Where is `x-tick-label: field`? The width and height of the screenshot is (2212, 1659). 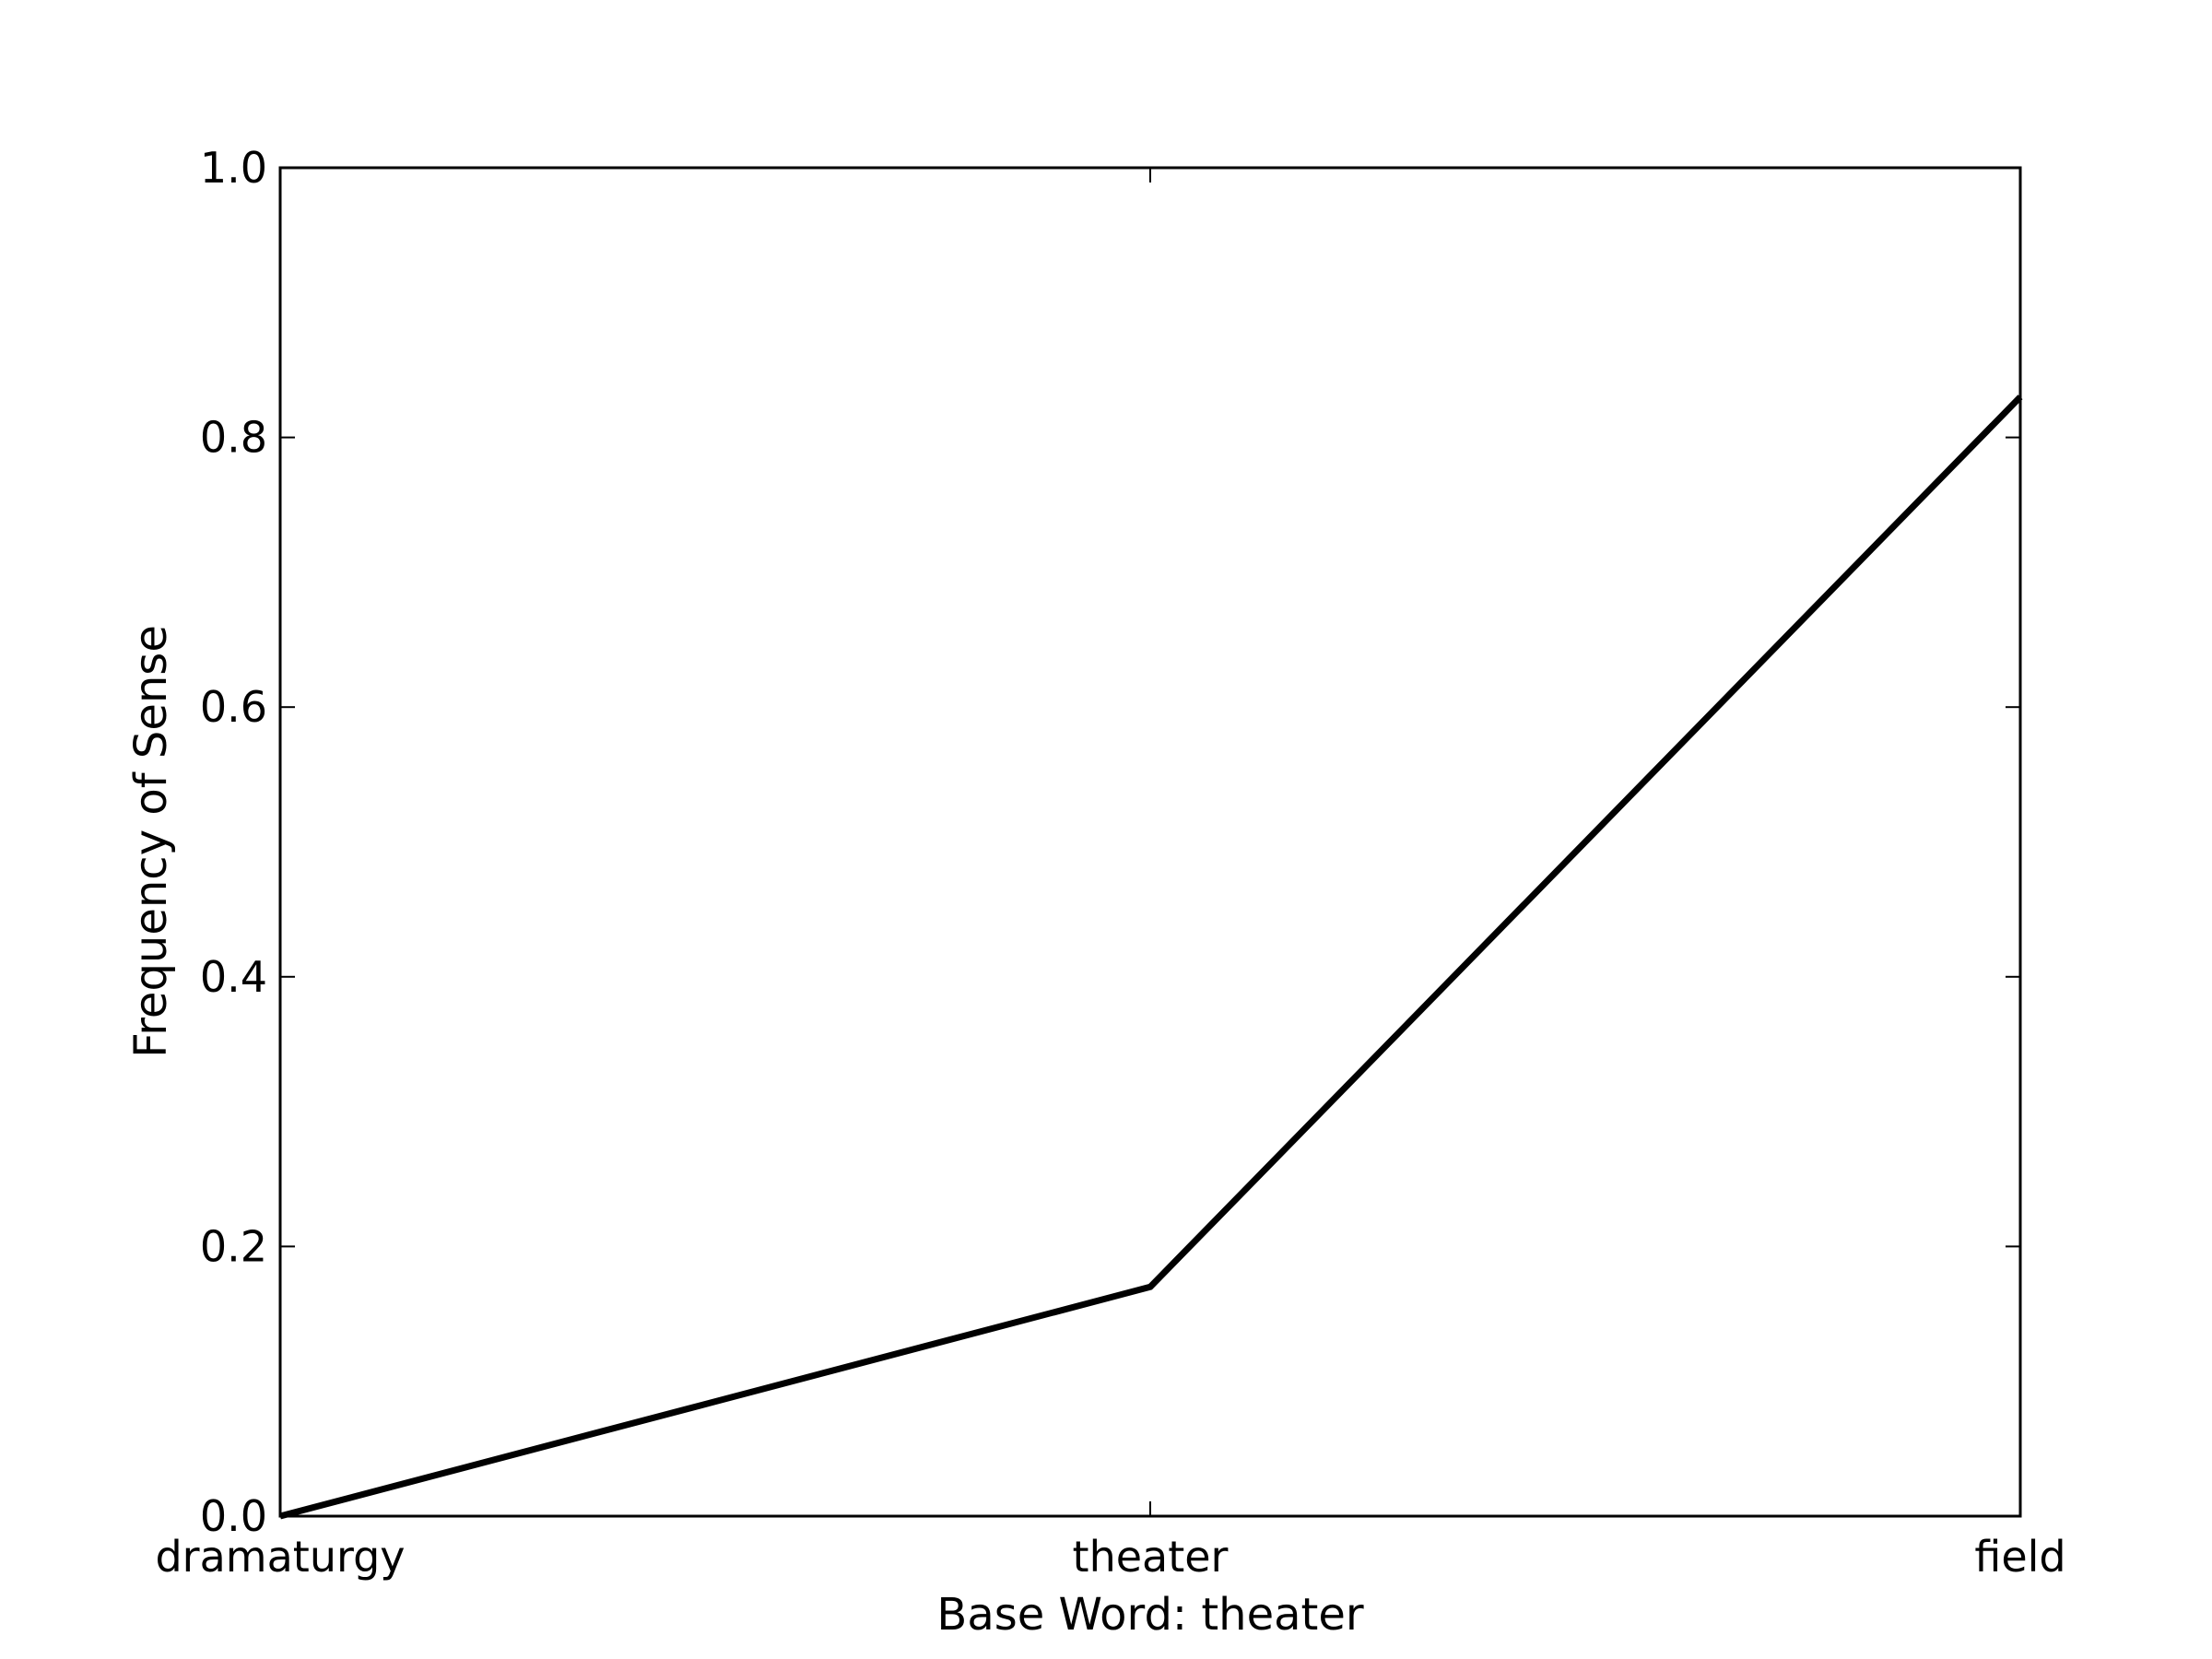
x-tick-label: field is located at coordinates (2019, 1557).